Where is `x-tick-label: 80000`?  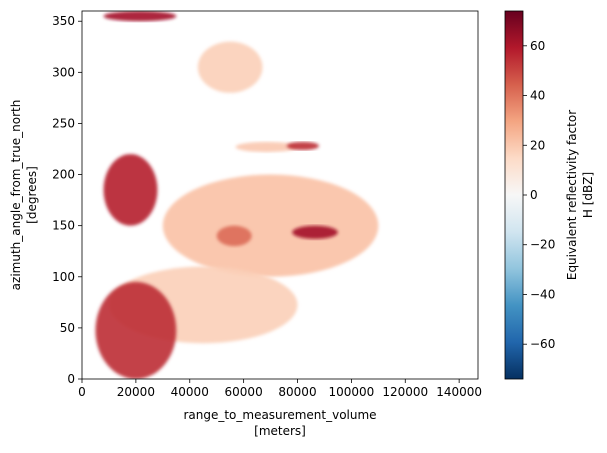 x-tick-label: 80000 is located at coordinates (297, 392).